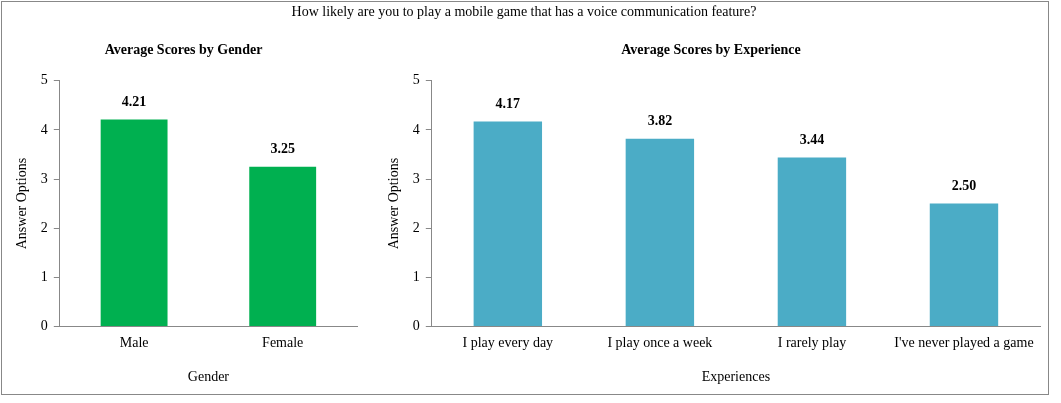 The height and width of the screenshot is (403, 1061). Describe the element at coordinates (660, 343) in the screenshot. I see `x-tick-label: I play once a week` at that location.